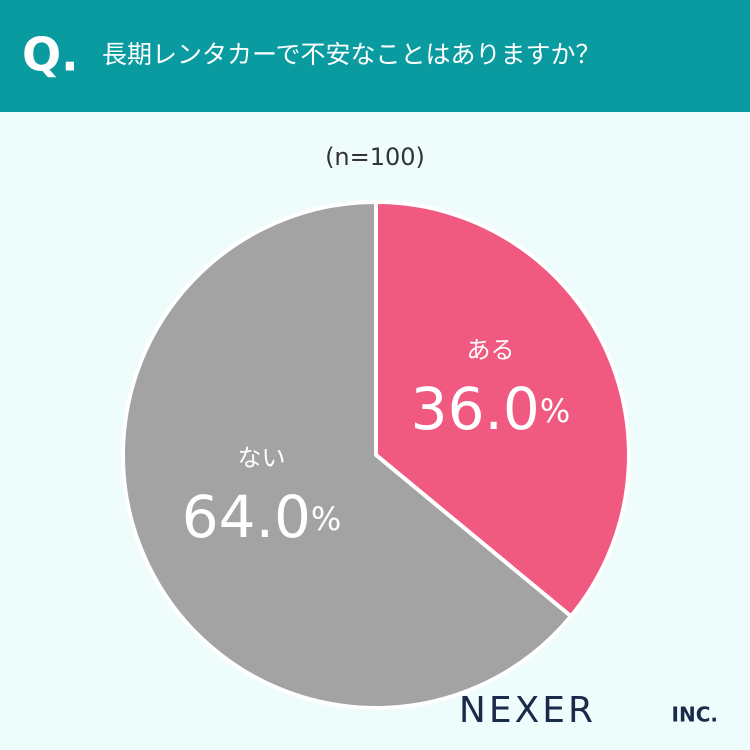  Describe the element at coordinates (527, 710) in the screenshot. I see `logo: NEXER` at that location.